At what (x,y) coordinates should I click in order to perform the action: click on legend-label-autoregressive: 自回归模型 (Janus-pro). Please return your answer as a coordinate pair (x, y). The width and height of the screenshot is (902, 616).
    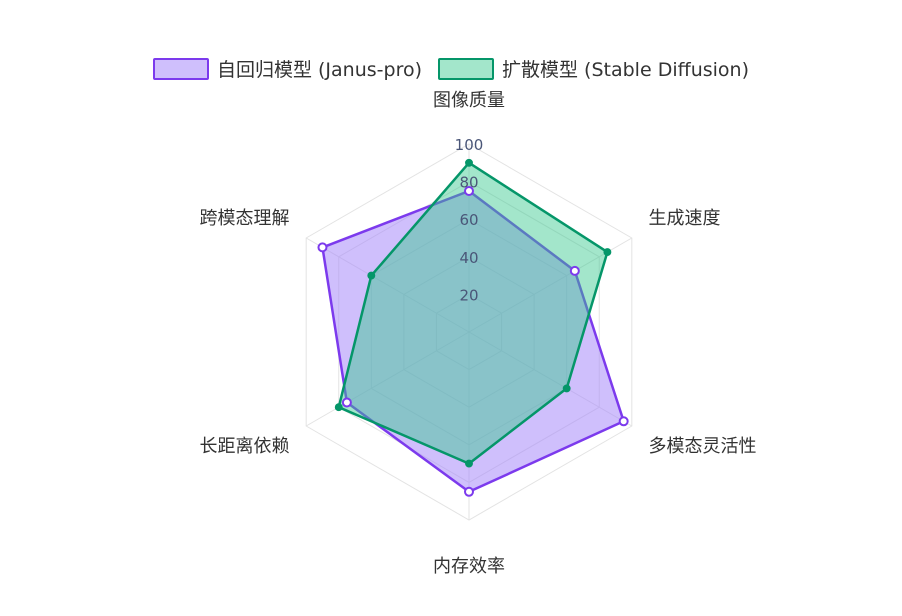
    Looking at the image, I should click on (319, 70).